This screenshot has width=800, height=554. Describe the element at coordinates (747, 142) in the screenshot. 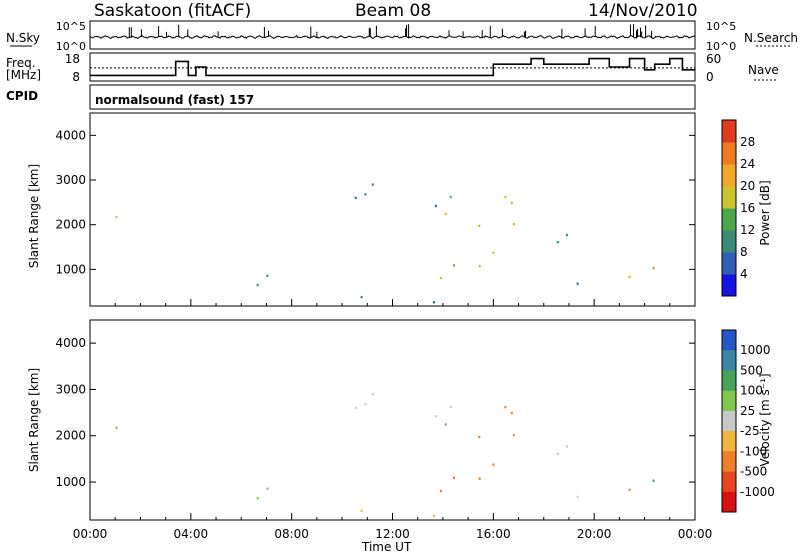

I see `power-colorbar-tick: 28` at that location.